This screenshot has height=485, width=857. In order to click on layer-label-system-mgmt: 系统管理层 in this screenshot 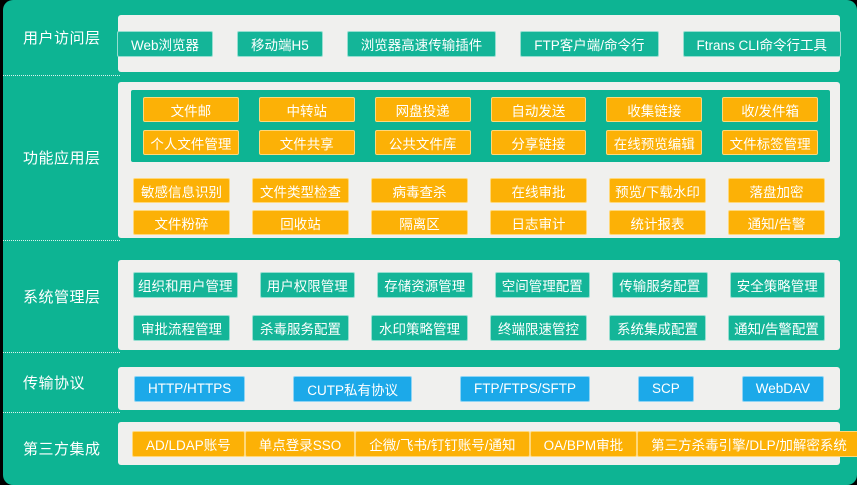, I will do `click(60, 296)`.